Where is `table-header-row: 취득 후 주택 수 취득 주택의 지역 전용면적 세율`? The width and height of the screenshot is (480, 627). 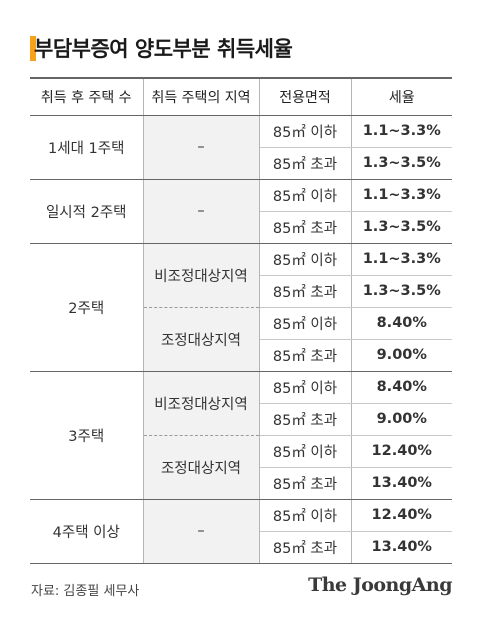
table-header-row: 취득 후 주택 수 취득 주택의 지역 전용면적 세율 is located at coordinates (241, 96).